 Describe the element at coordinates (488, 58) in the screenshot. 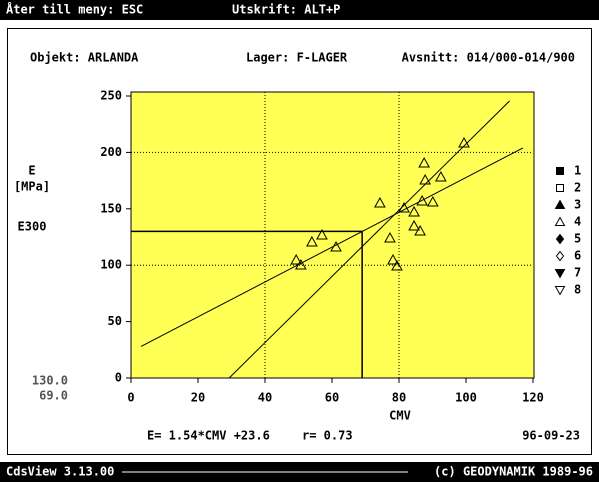

I see `section: Avsnitt: 014/000-014/900` at that location.